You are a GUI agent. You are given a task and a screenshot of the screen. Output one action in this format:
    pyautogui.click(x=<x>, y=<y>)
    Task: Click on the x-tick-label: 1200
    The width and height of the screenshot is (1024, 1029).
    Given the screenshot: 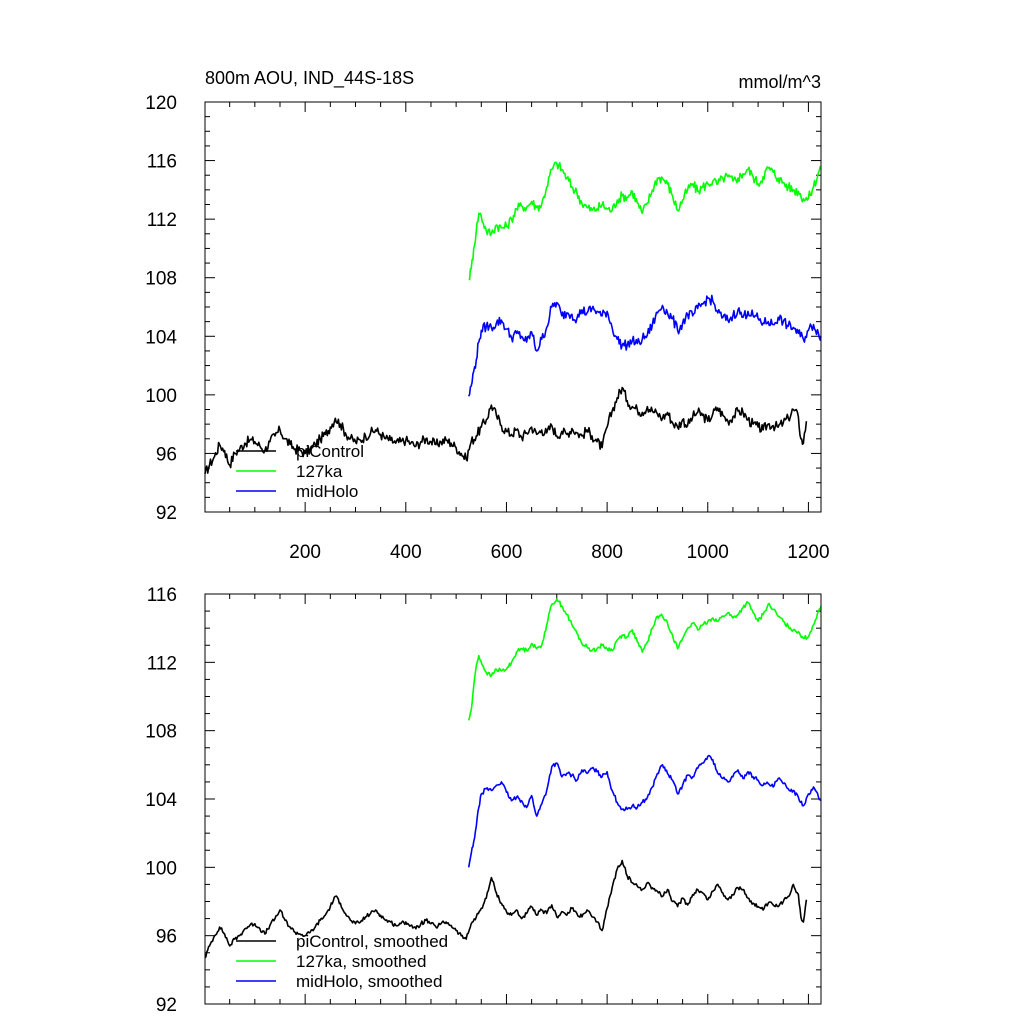 What is the action you would take?
    pyautogui.click(x=808, y=552)
    